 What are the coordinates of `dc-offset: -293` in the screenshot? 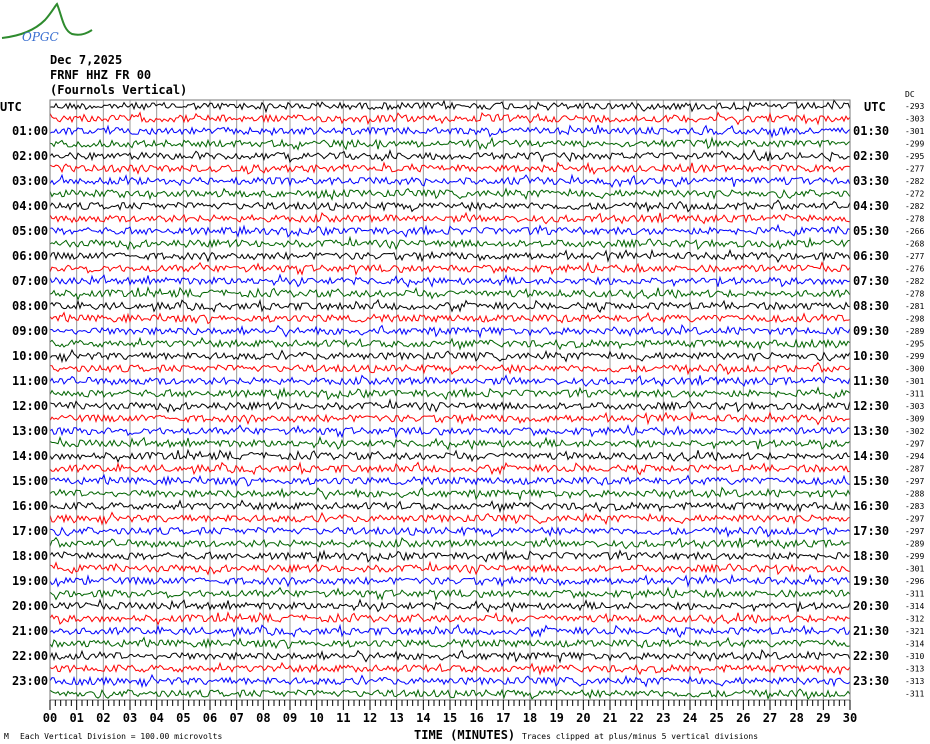 It's located at (914, 106).